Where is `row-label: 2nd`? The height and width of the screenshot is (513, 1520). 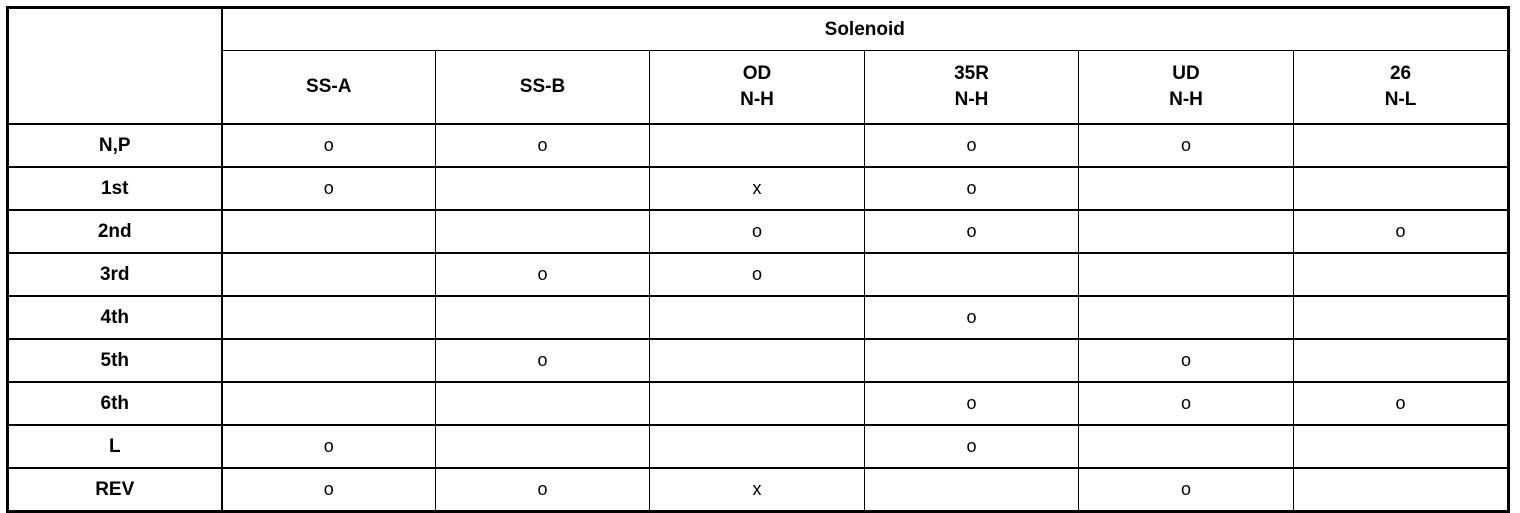
row-label: 2nd is located at coordinates (115, 231).